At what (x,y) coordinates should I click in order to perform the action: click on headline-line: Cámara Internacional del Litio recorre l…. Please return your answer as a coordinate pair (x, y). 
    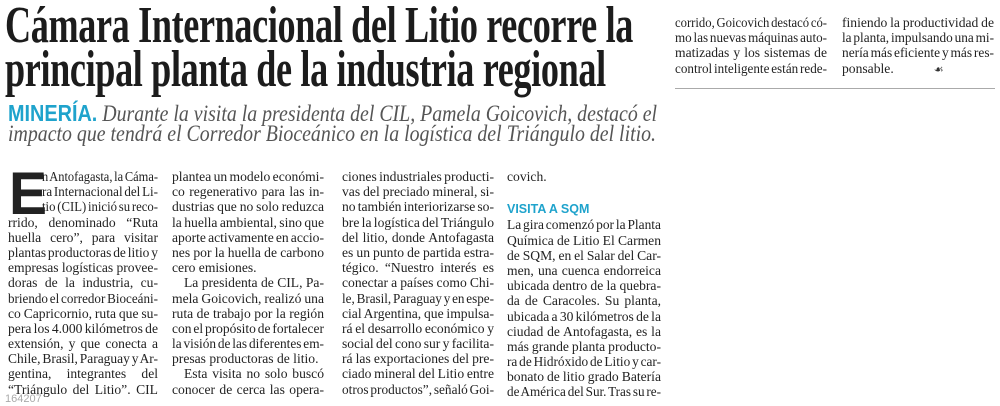
    Looking at the image, I should click on (319, 27).